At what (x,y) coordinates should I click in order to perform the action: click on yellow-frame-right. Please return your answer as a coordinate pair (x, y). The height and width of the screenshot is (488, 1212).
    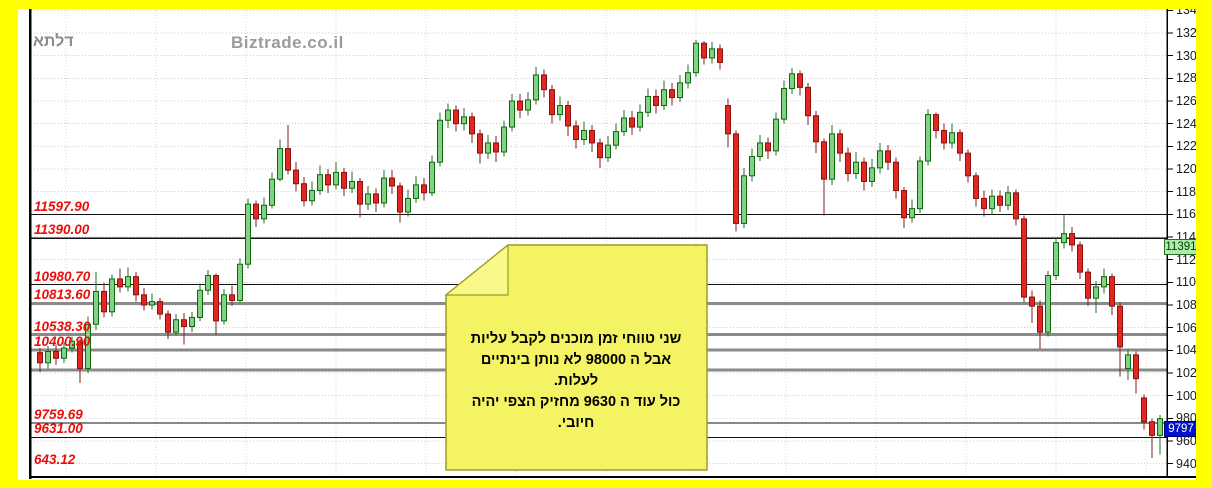
    Looking at the image, I should click on (1204, 244).